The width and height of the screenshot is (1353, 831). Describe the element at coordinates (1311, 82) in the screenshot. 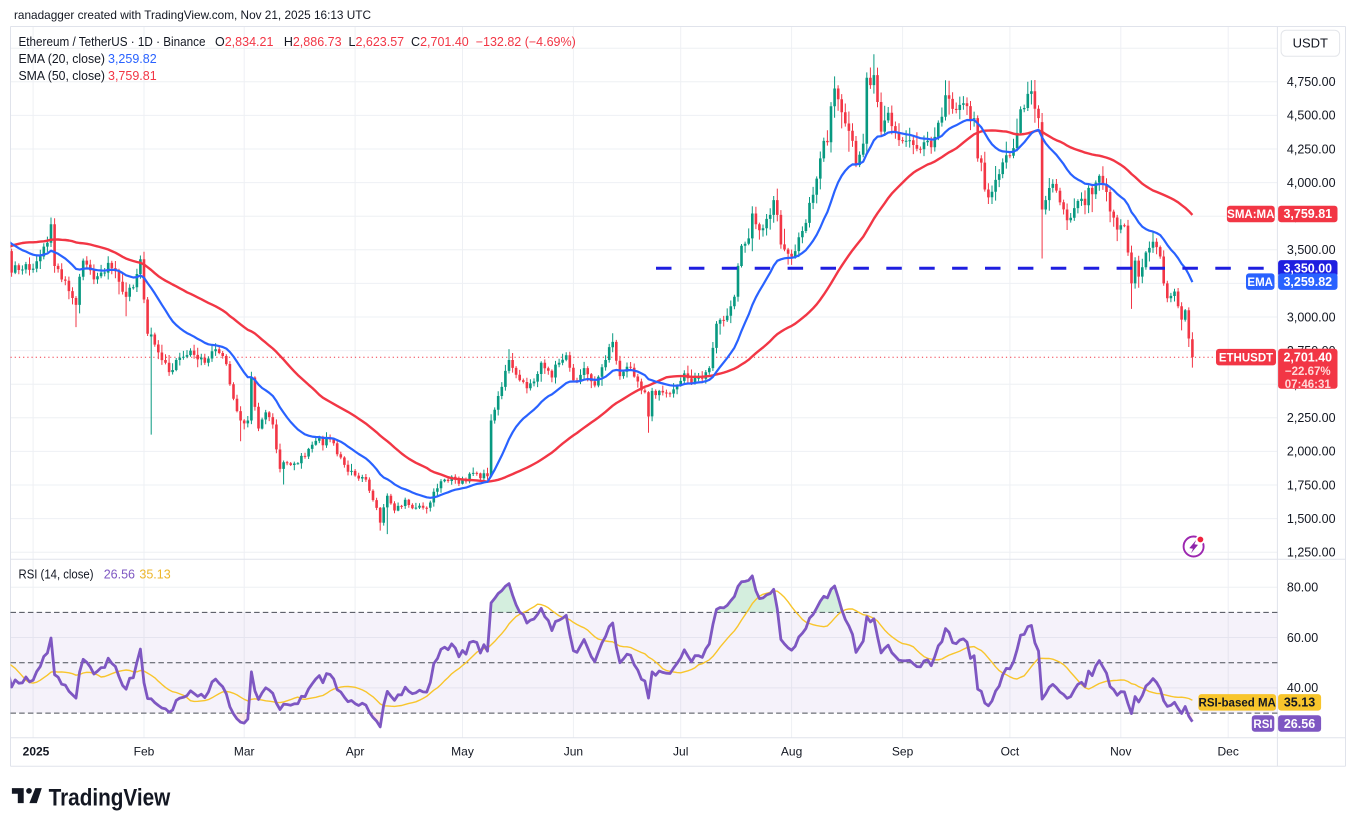

I see `svg-text: 4,750.00` at that location.